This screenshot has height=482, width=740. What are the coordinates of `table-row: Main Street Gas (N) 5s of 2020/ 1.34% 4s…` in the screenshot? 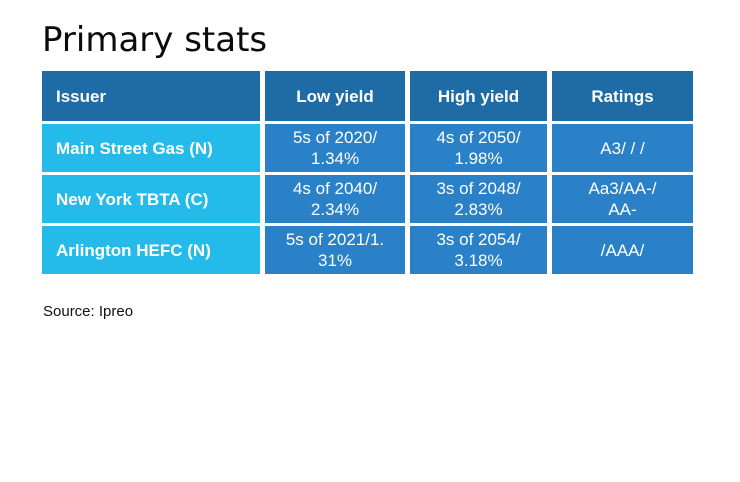 It's located at (367, 148).